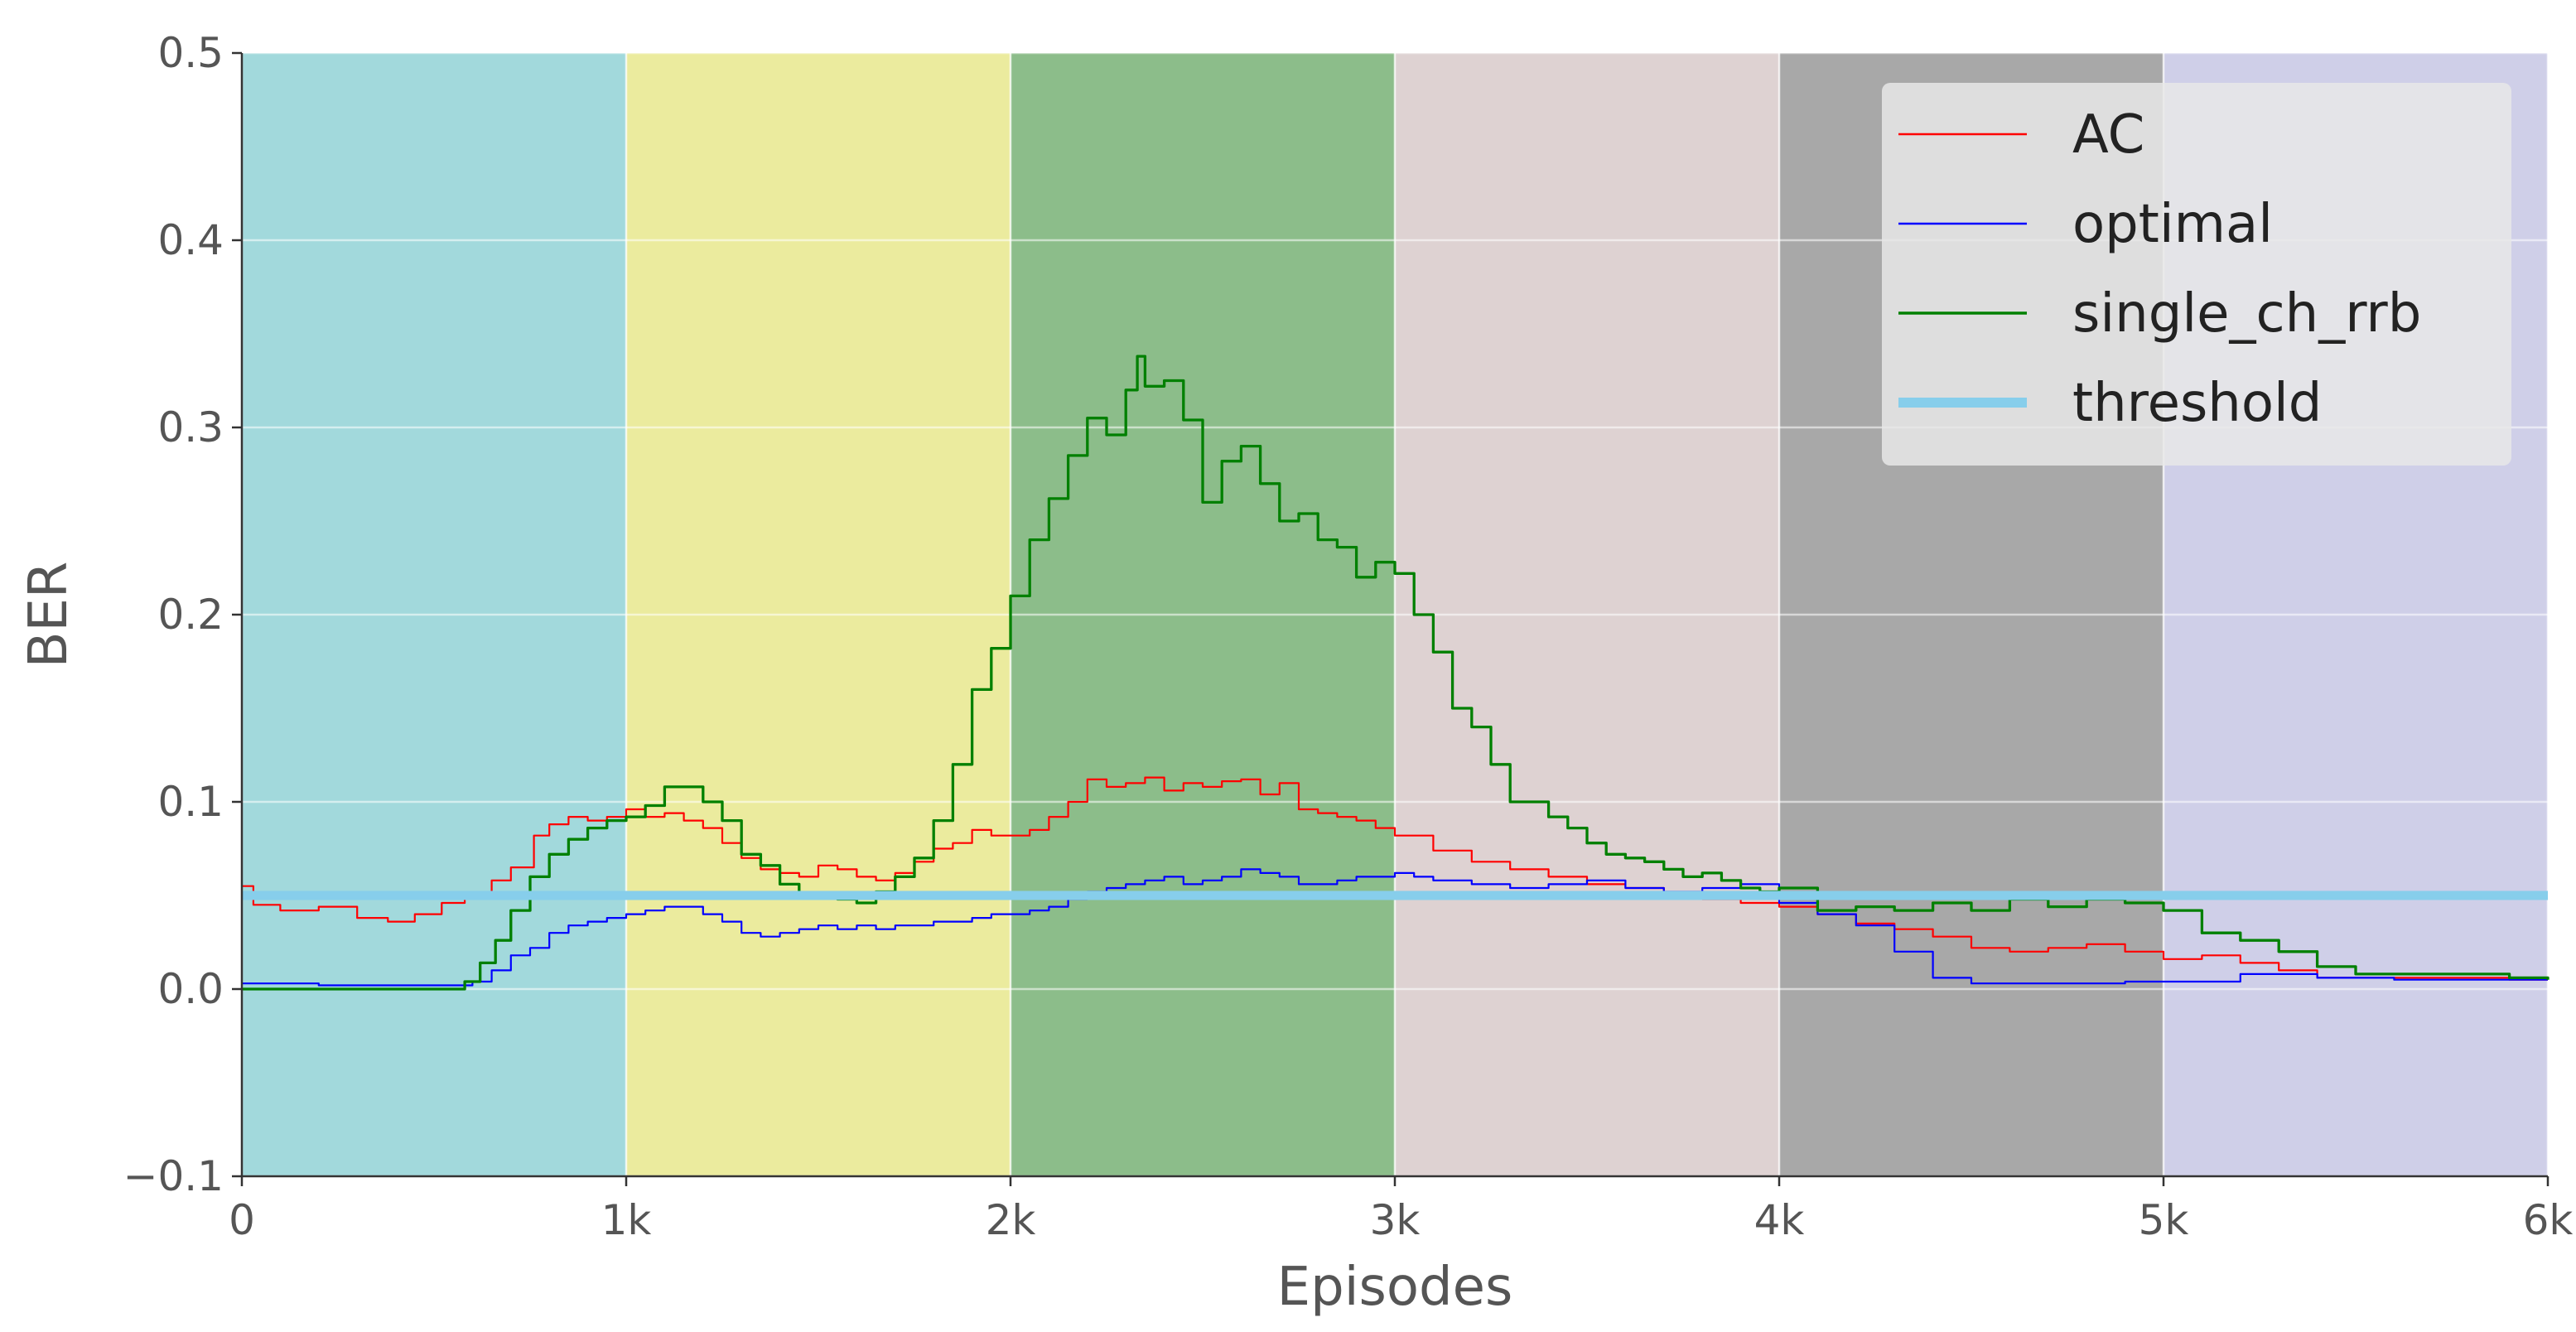 This screenshot has width=2576, height=1332. What do you see at coordinates (190, 427) in the screenshot?
I see `y-tick-label: 0.3` at bounding box center [190, 427].